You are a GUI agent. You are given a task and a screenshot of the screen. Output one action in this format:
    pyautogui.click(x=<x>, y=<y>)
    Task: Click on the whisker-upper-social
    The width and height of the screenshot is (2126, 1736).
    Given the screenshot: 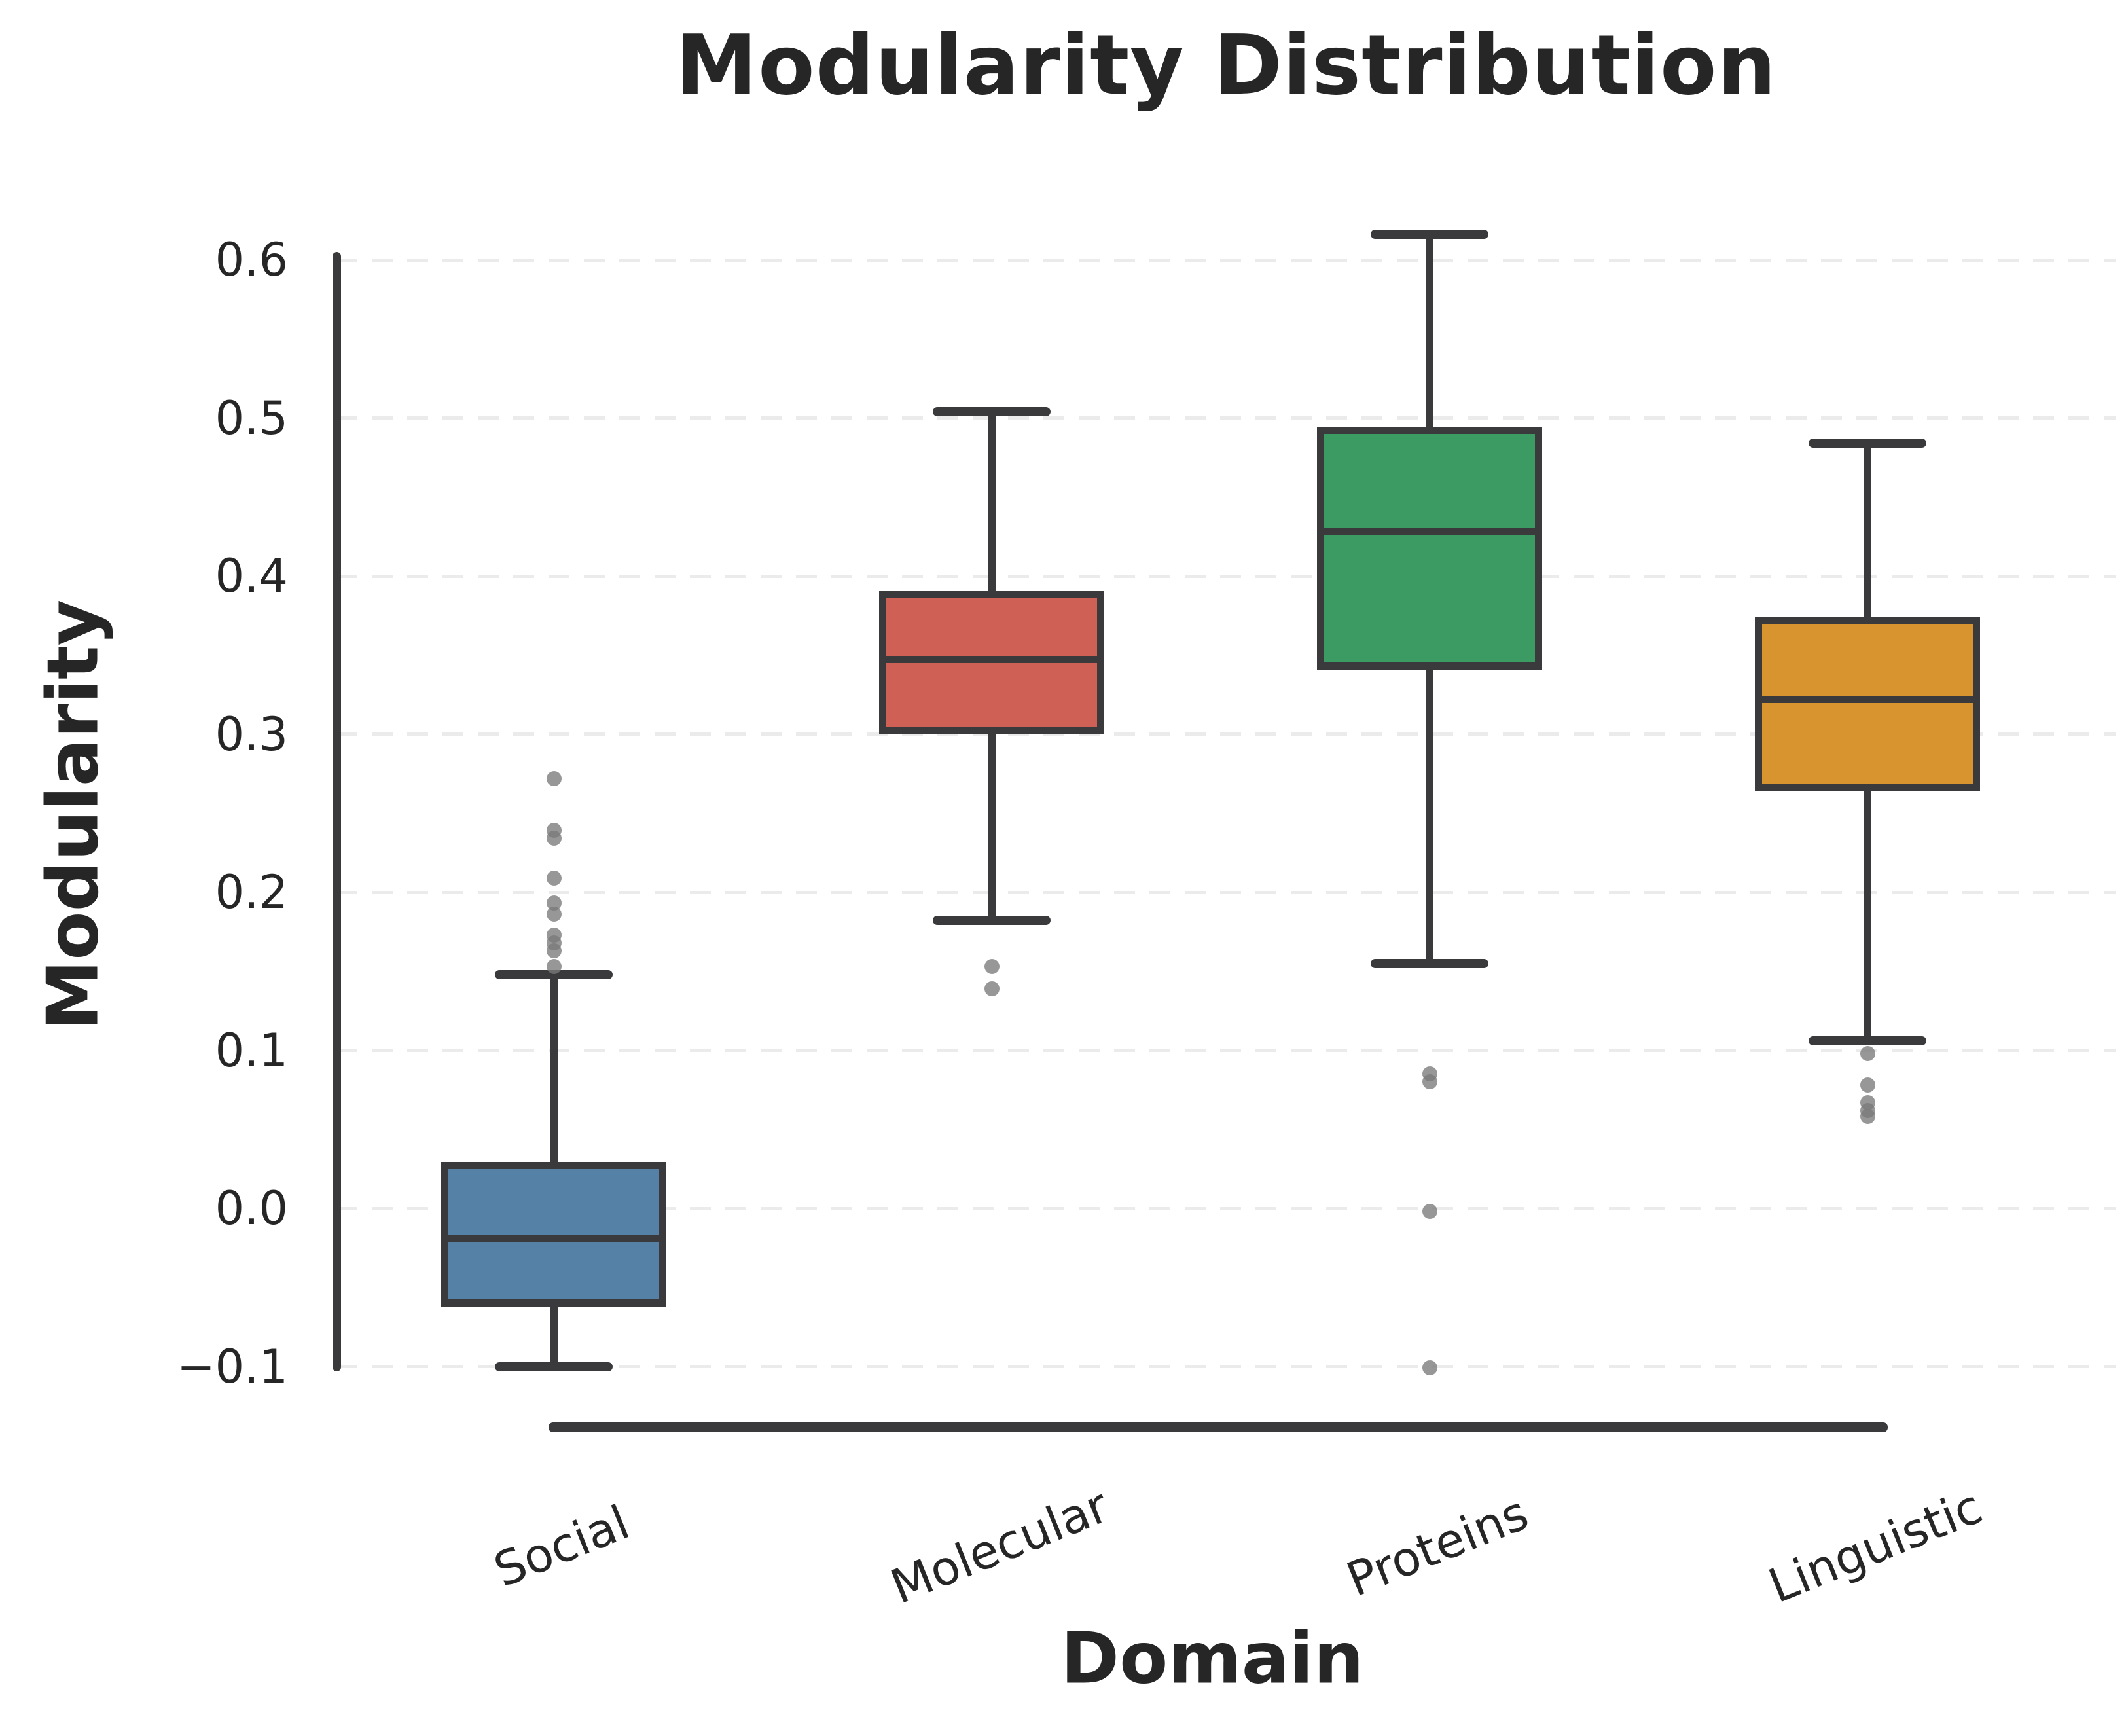 What is the action you would take?
    pyautogui.click(x=554, y=1070)
    